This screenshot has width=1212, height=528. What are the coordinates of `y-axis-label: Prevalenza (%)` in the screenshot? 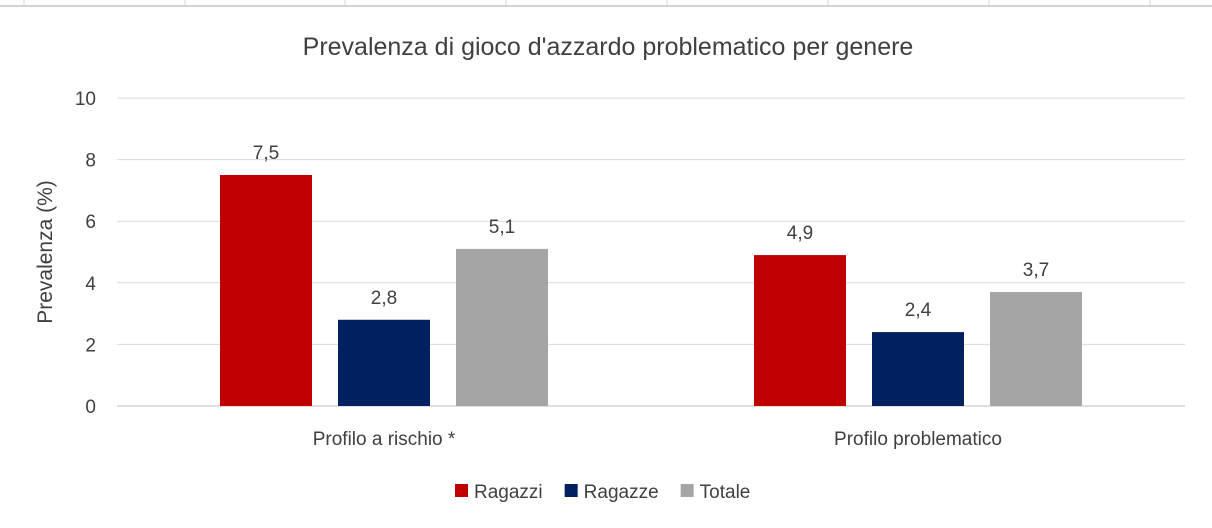 It's located at (45, 252).